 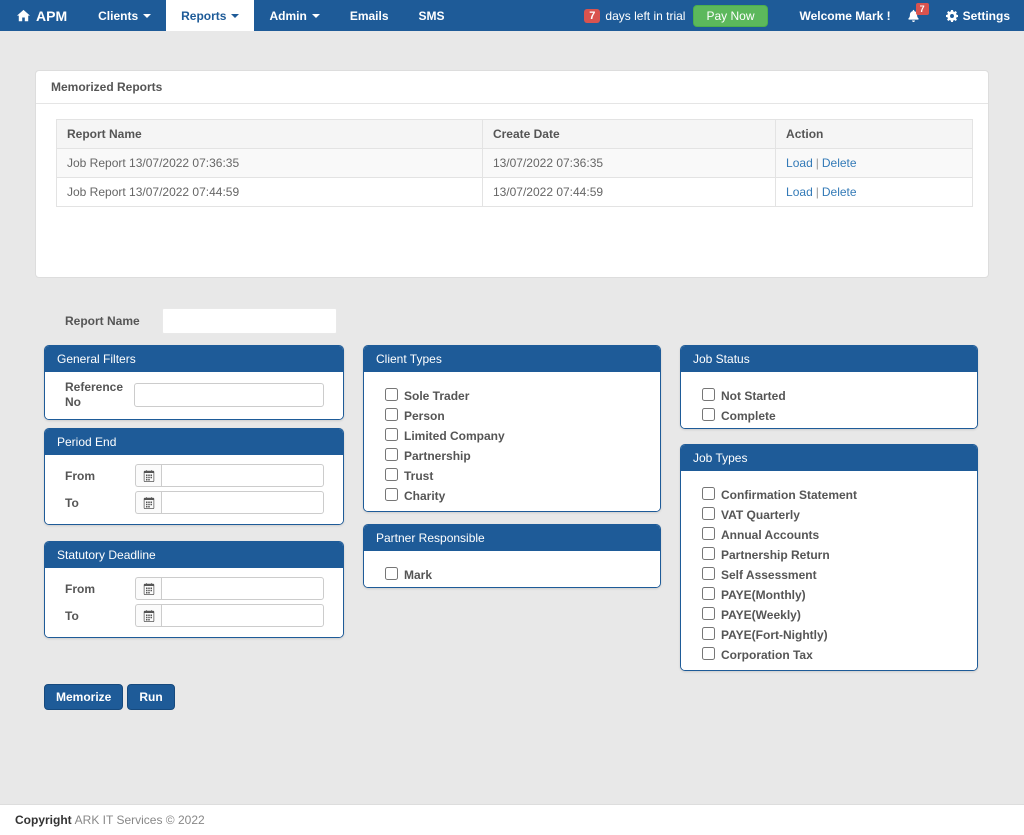 I want to click on nav-item-emails: Emails, so click(x=369, y=15).